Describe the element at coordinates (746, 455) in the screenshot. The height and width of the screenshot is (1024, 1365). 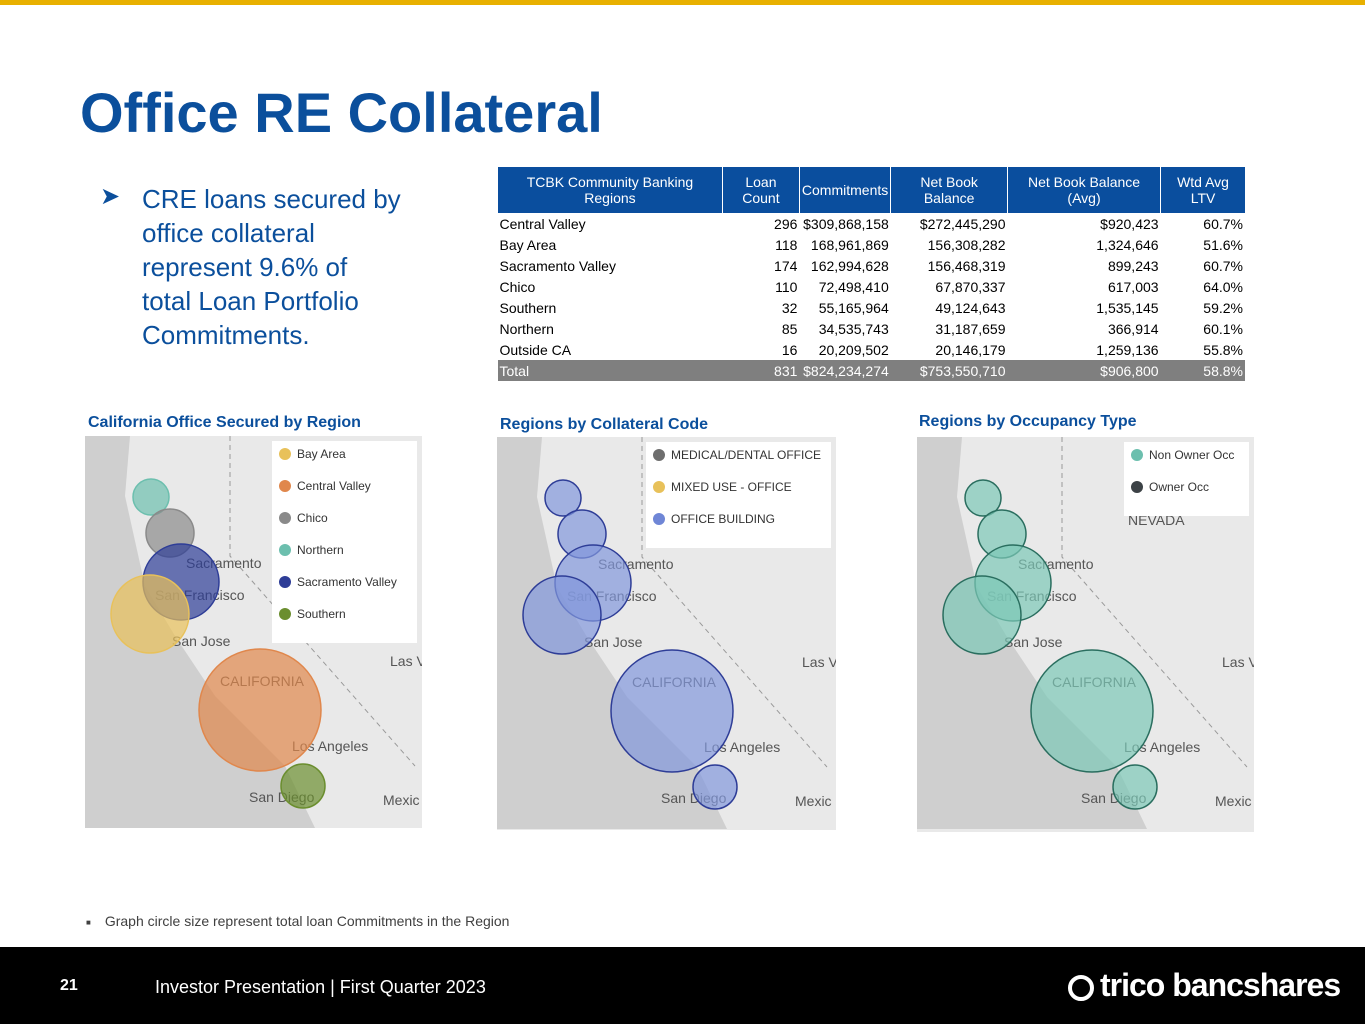
I see `legend-label: MEDICAL/DENTAL OFFICE` at that location.